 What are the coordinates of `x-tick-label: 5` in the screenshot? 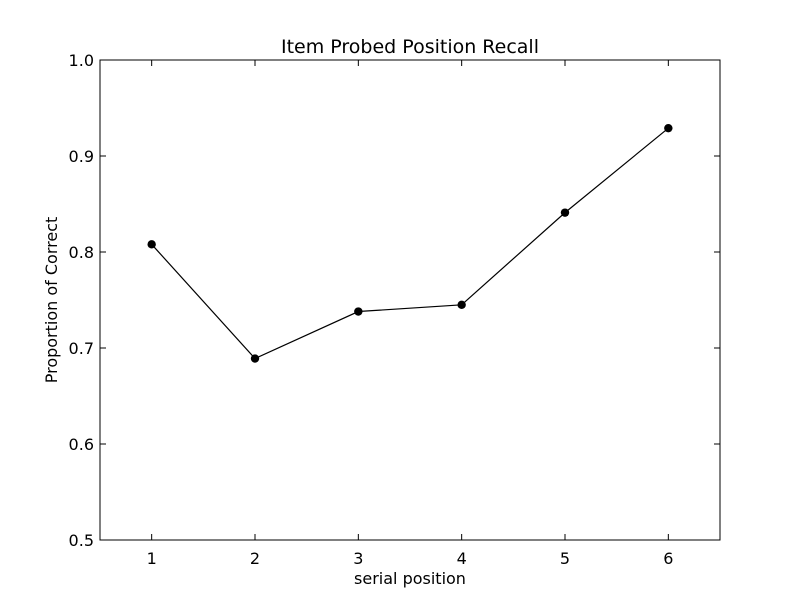 It's located at (565, 558).